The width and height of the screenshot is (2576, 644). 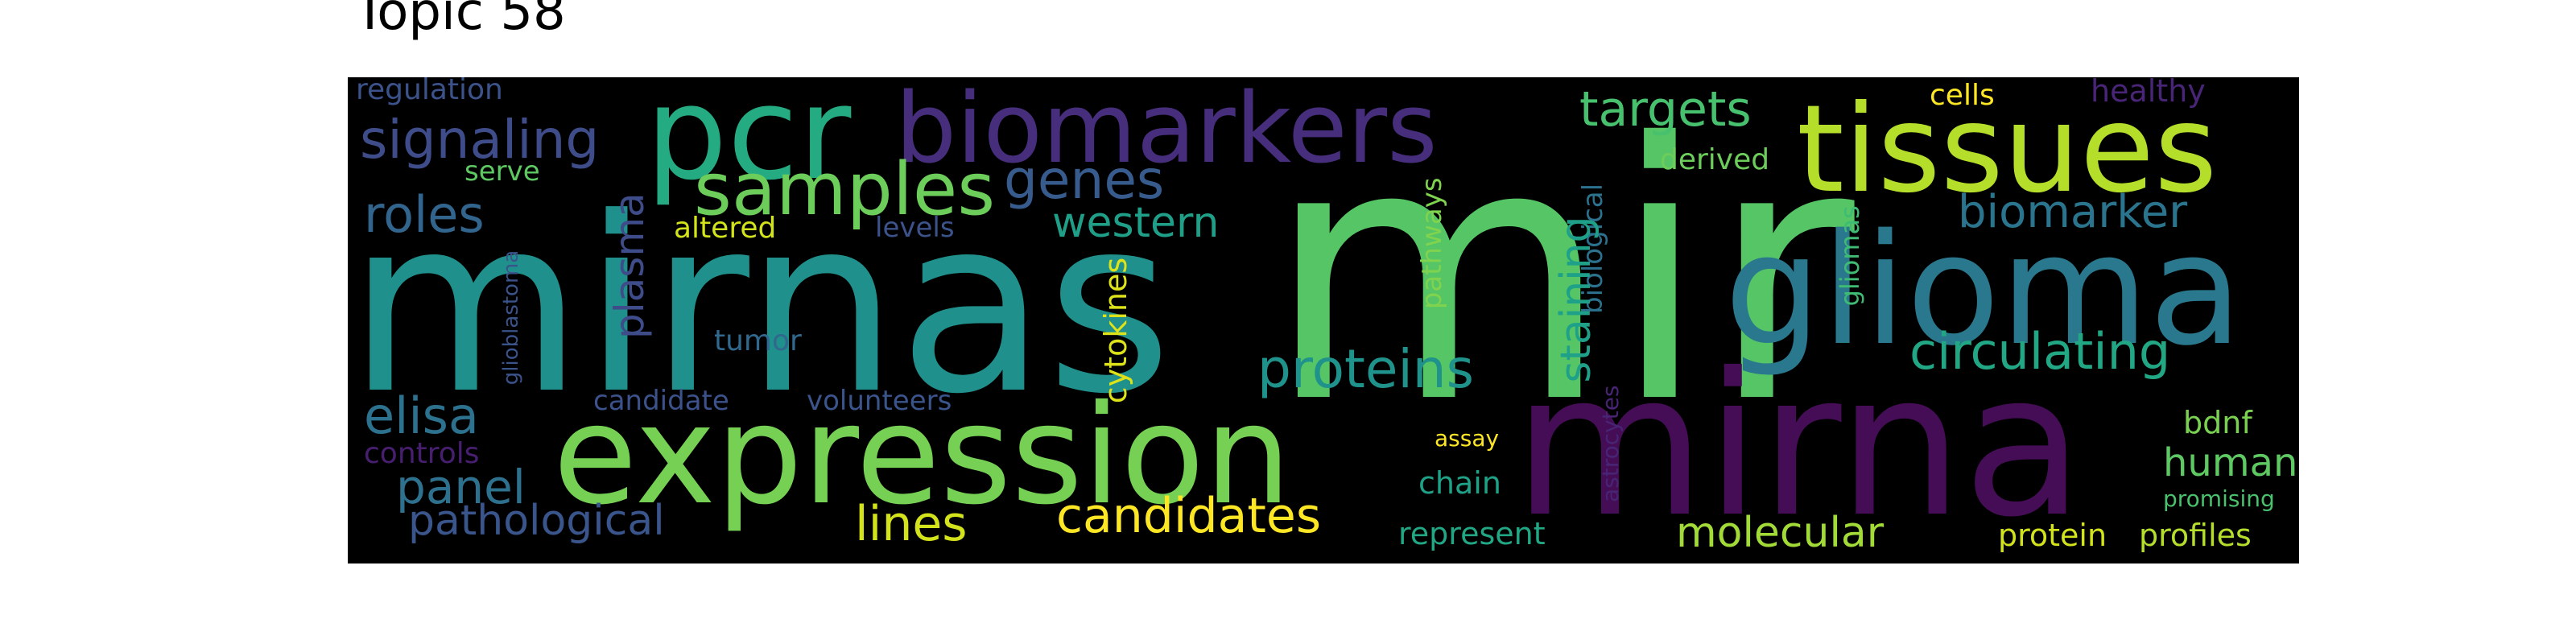 I want to click on word-western: western, so click(x=1136, y=223).